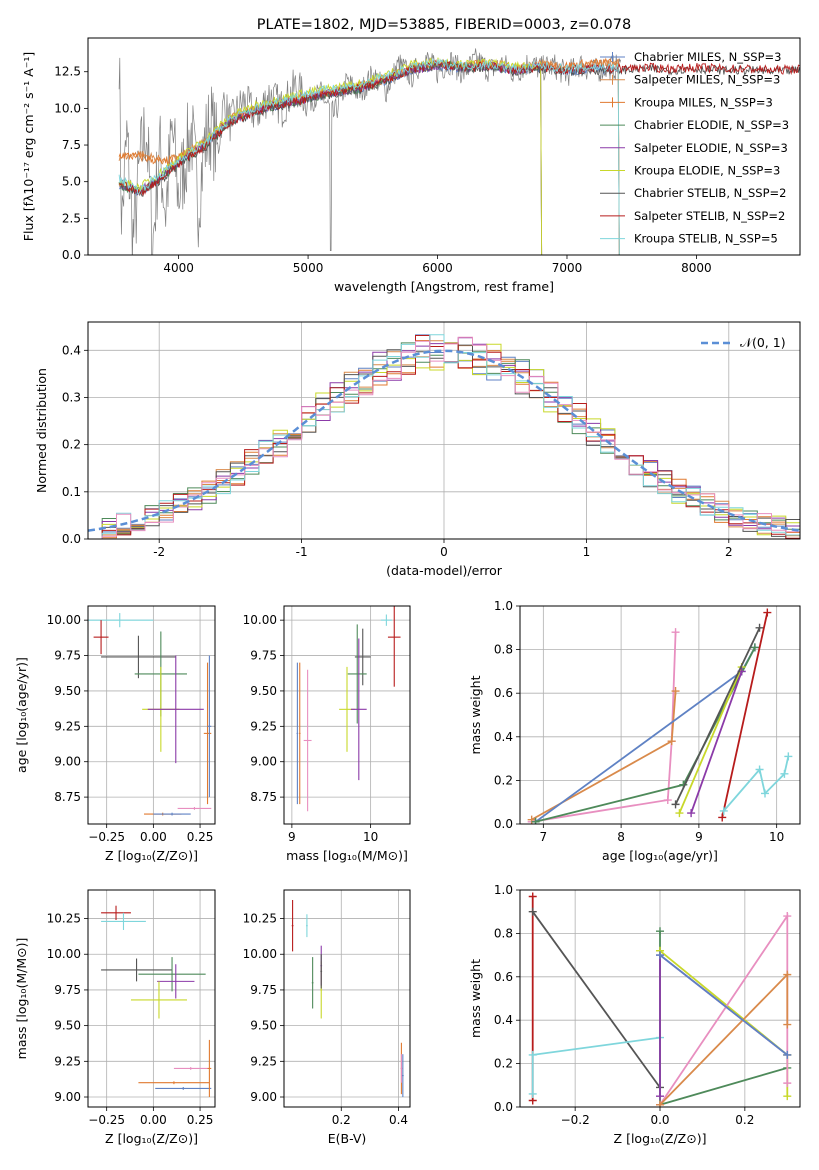  I want to click on legend-entry-label: 𝒩(0, 1), so click(763, 342).